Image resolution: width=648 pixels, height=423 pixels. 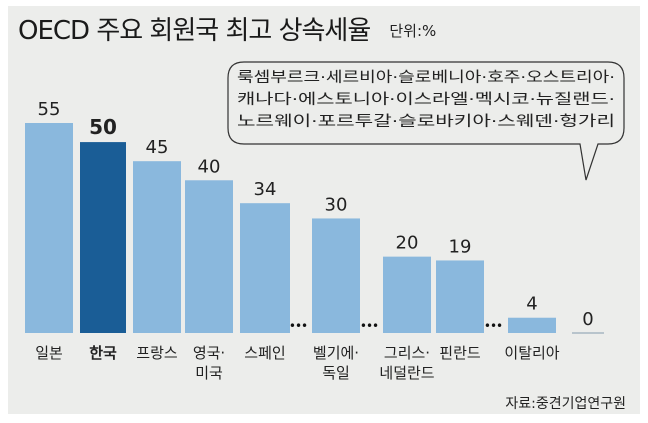 I want to click on callout-text-line: 캐나다·에스토니아·이스라엘·멕시코·뉴질랜드·, so click(x=426, y=99).